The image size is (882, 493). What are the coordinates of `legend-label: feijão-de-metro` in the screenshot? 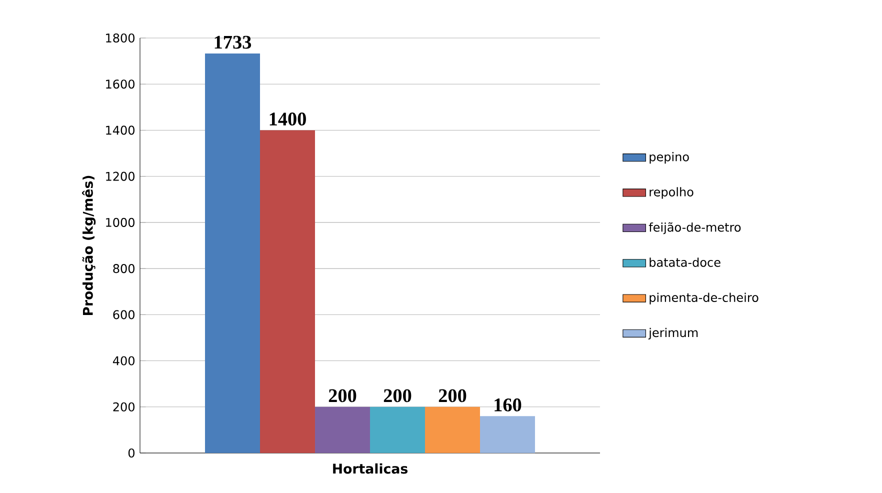 It's located at (694, 228).